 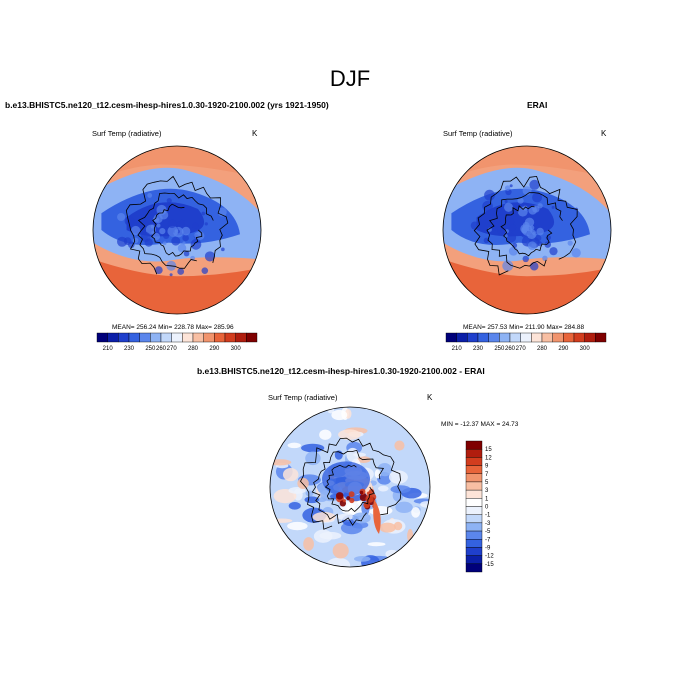 What do you see at coordinates (487, 483) in the screenshot?
I see `colorbar-tick-label: 5` at bounding box center [487, 483].